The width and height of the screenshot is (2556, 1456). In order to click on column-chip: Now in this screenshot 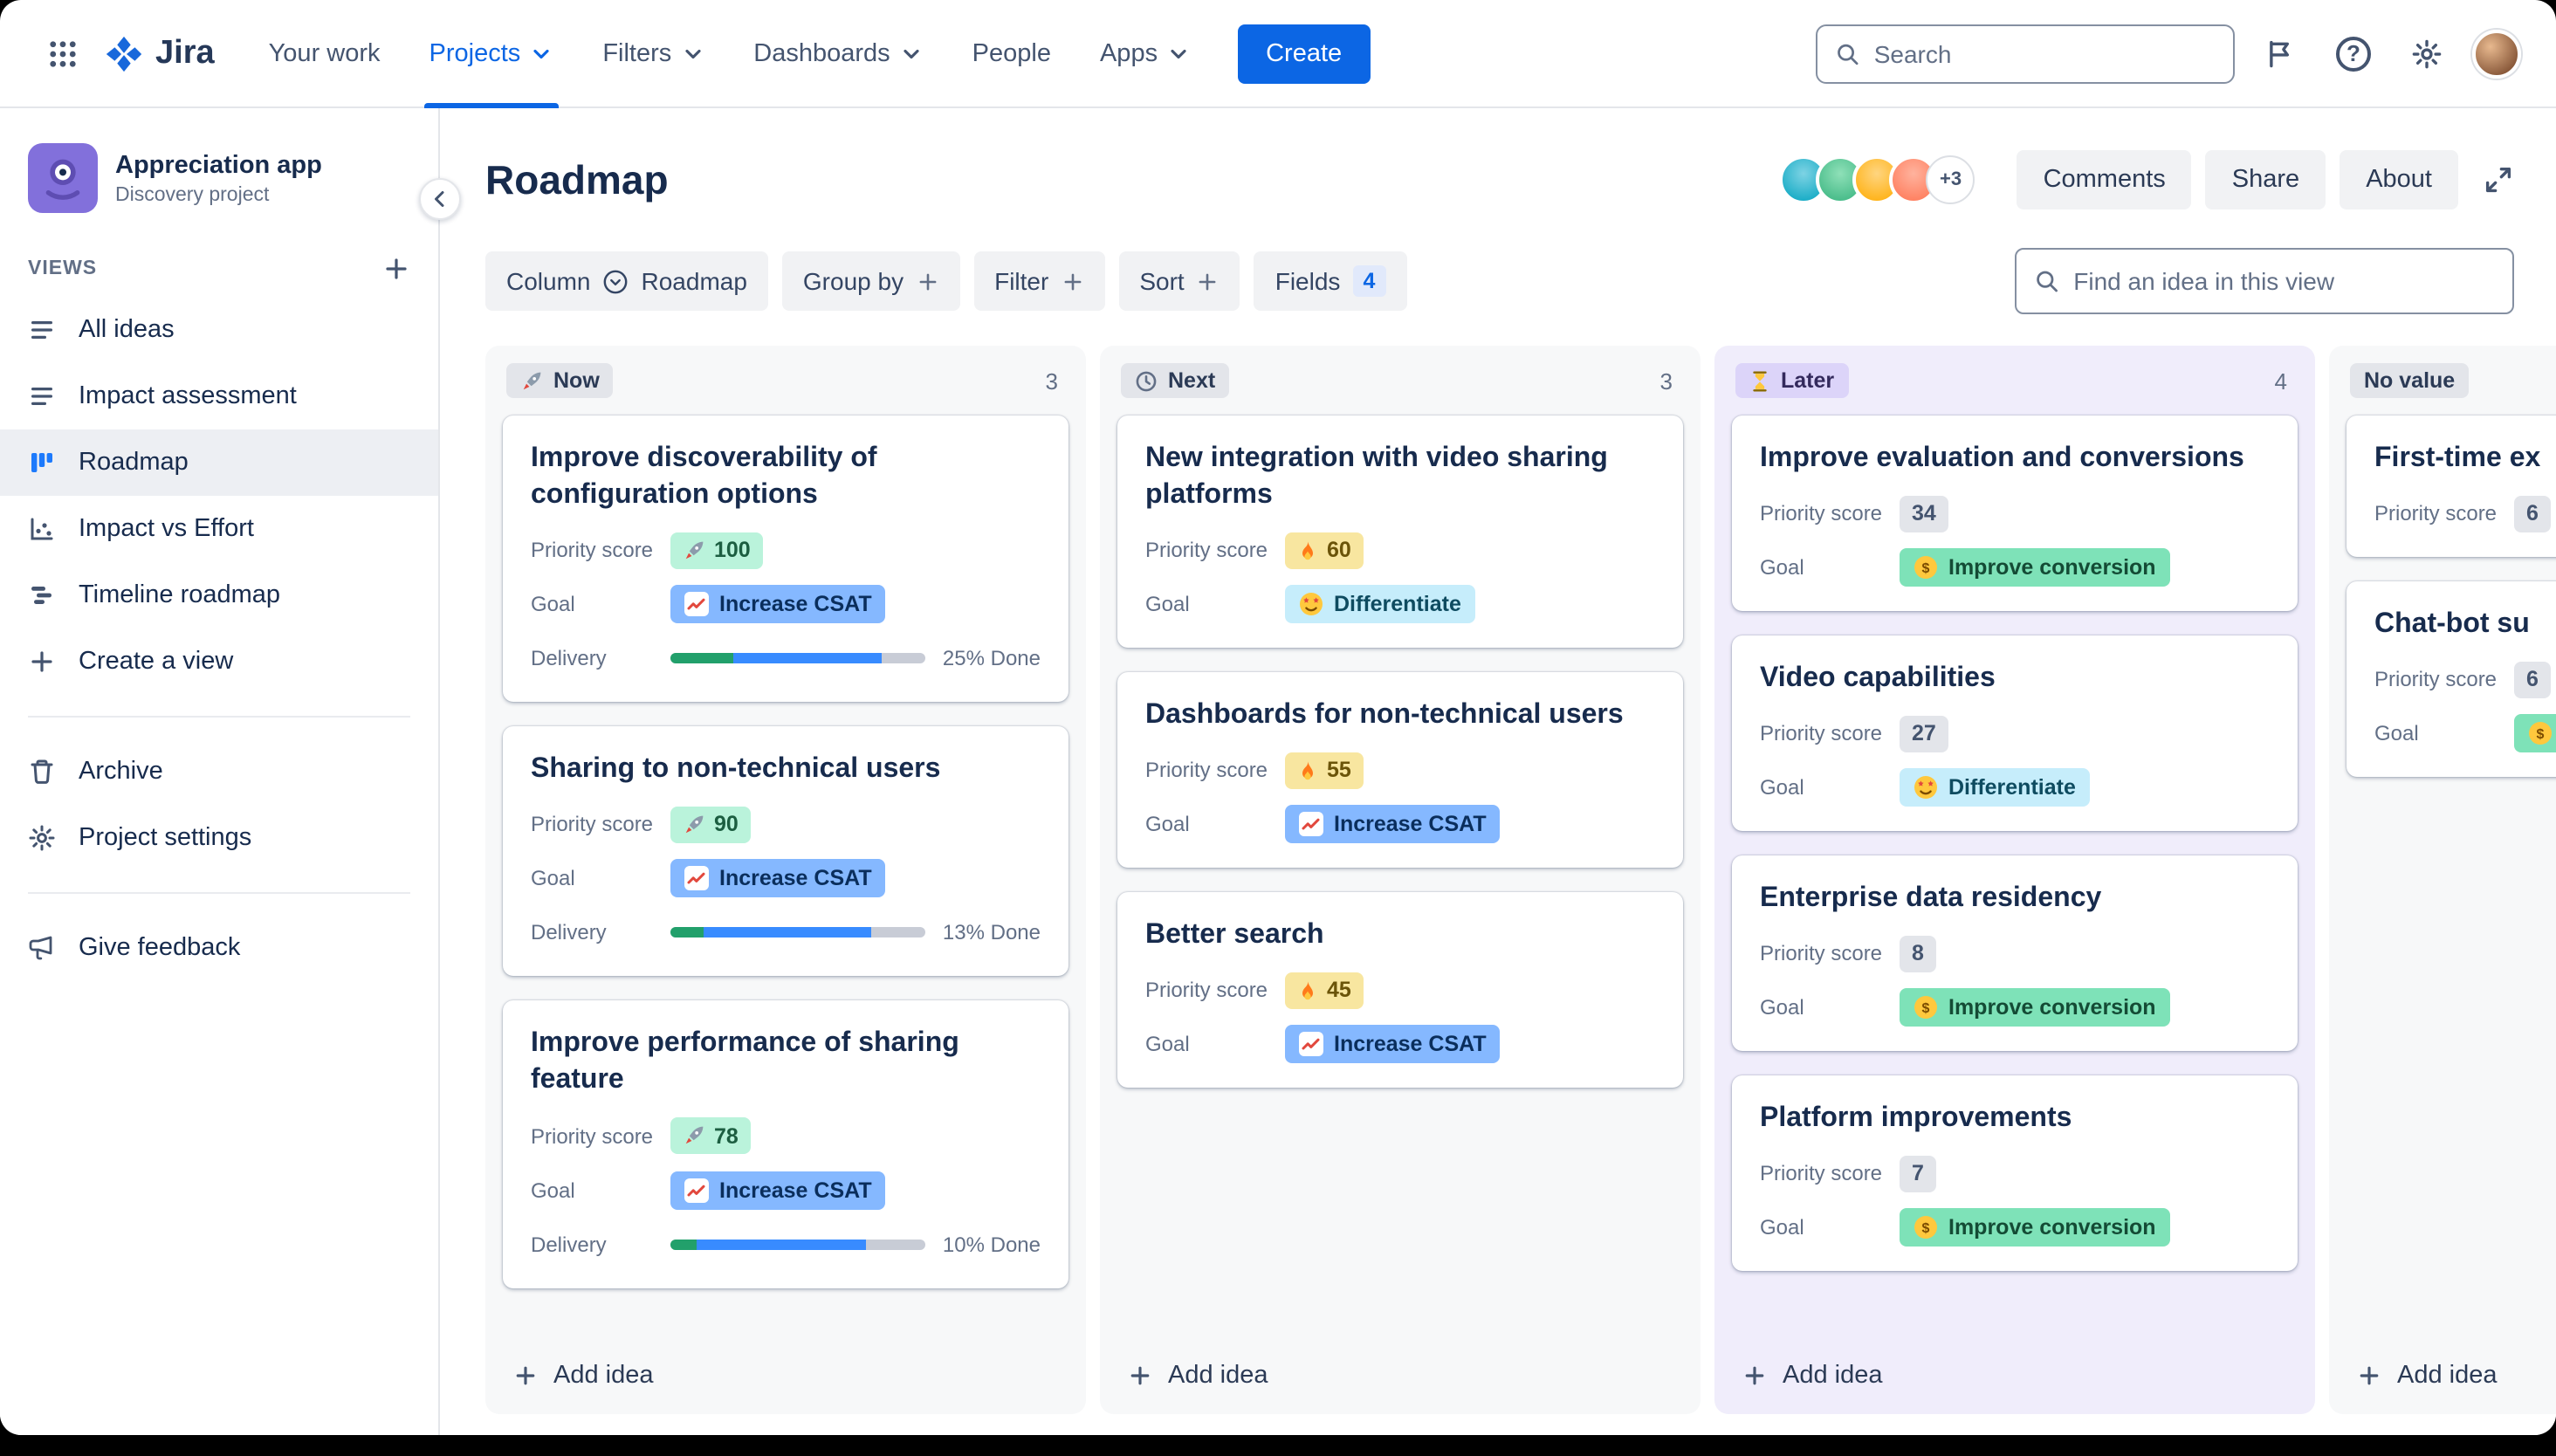, I will do `click(560, 380)`.